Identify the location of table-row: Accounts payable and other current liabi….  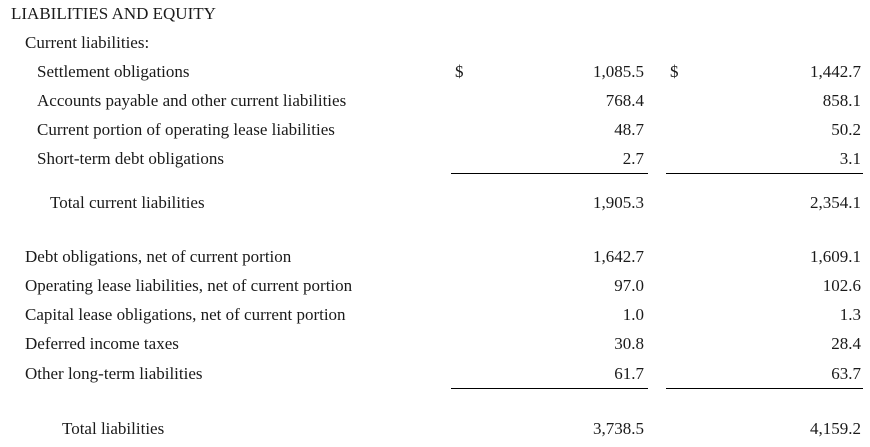
(435, 101).